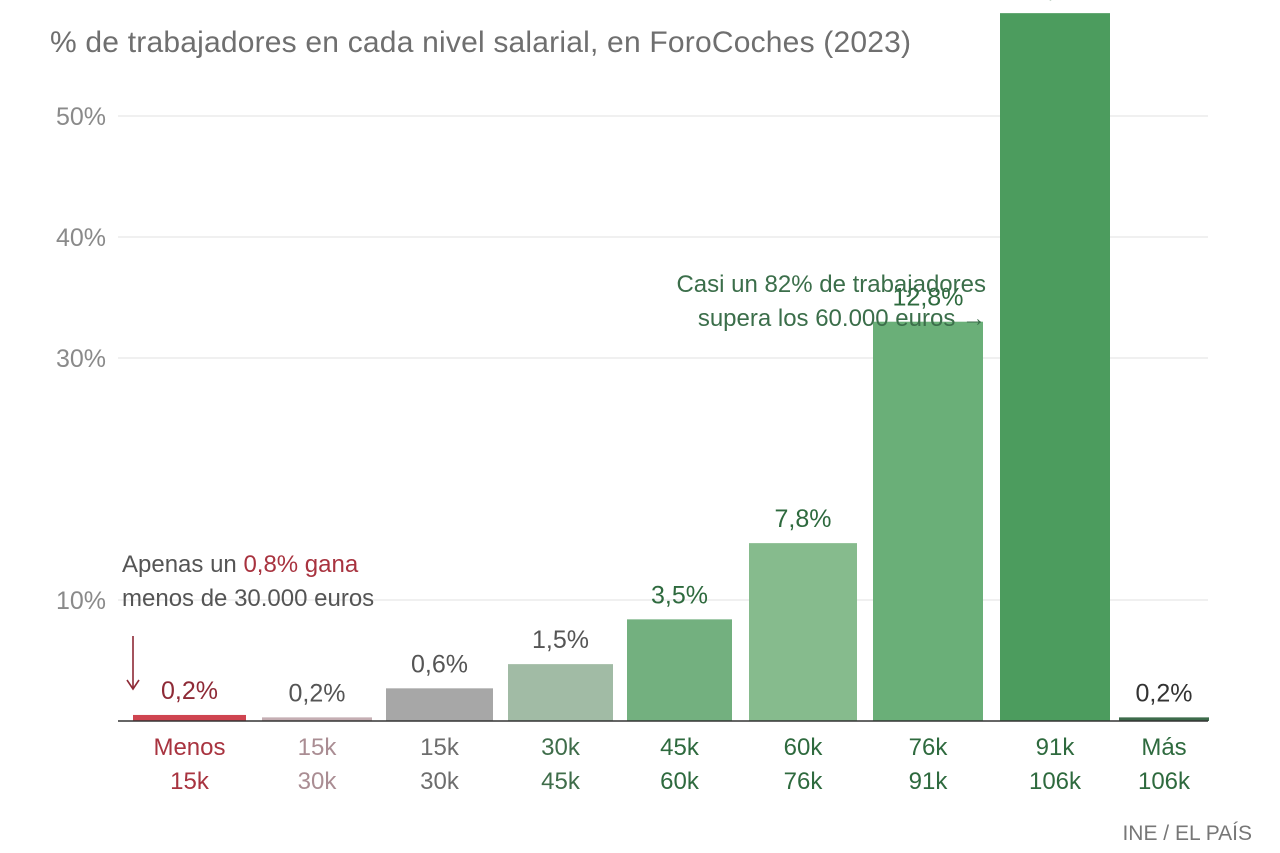 Image resolution: width=1280 pixels, height=853 pixels. Describe the element at coordinates (831, 284) in the screenshot. I see `annotation-high-line1: Casi un 82% de trabajadores` at that location.